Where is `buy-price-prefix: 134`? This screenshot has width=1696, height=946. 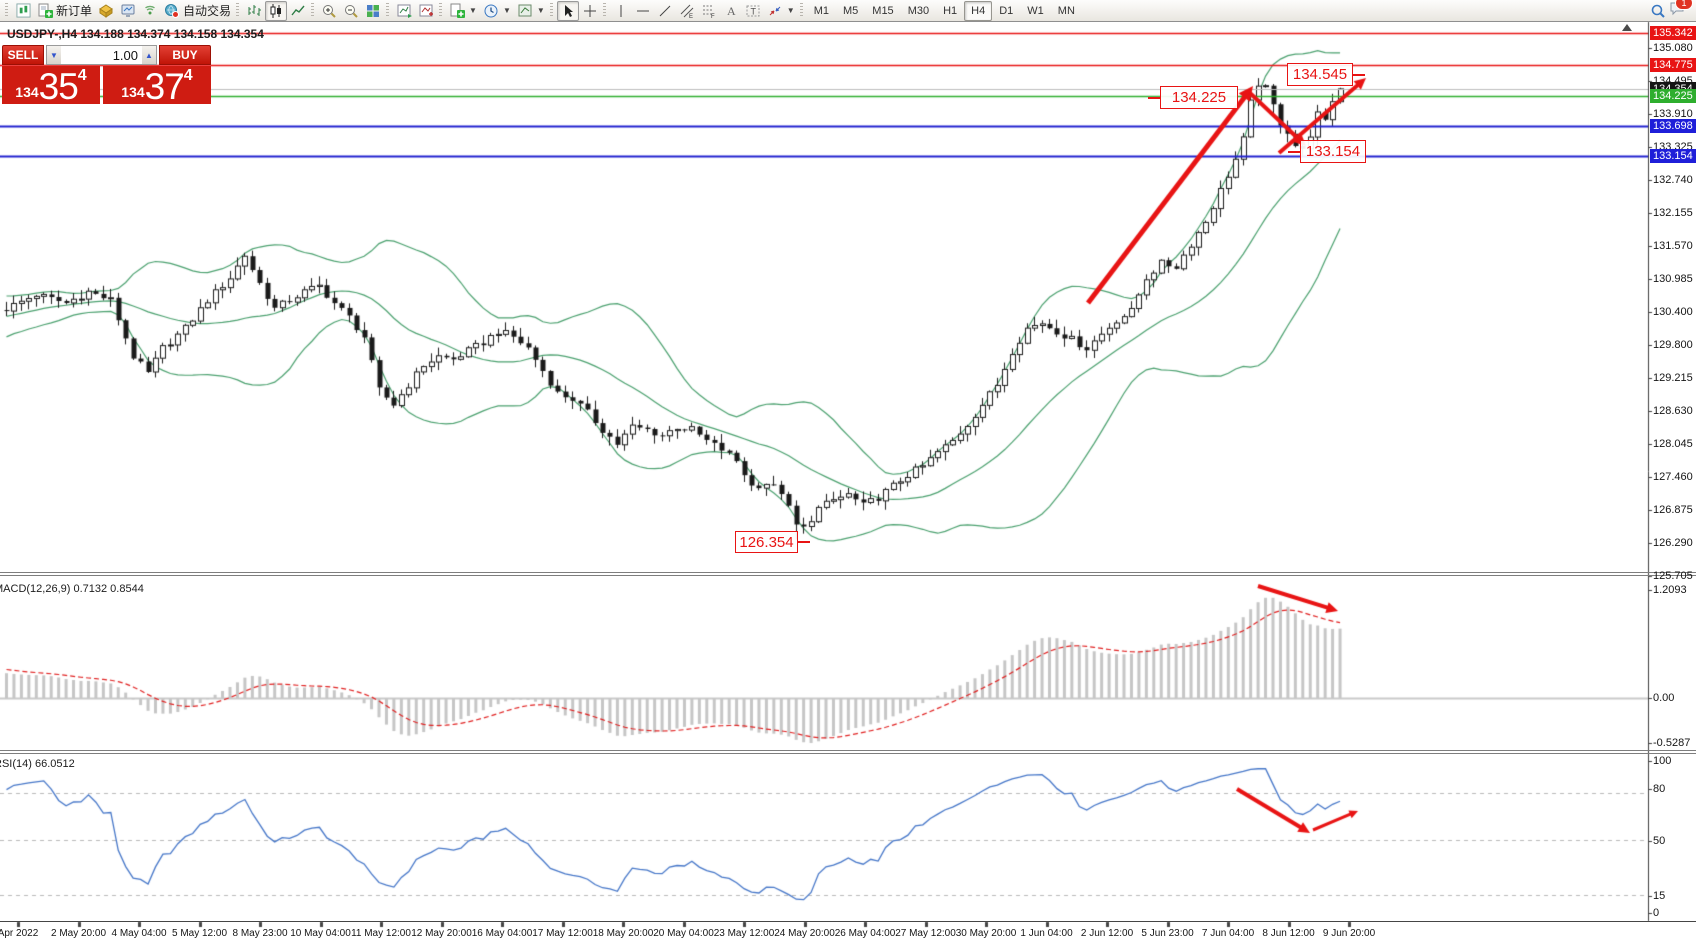 buy-price-prefix: 134 is located at coordinates (133, 92).